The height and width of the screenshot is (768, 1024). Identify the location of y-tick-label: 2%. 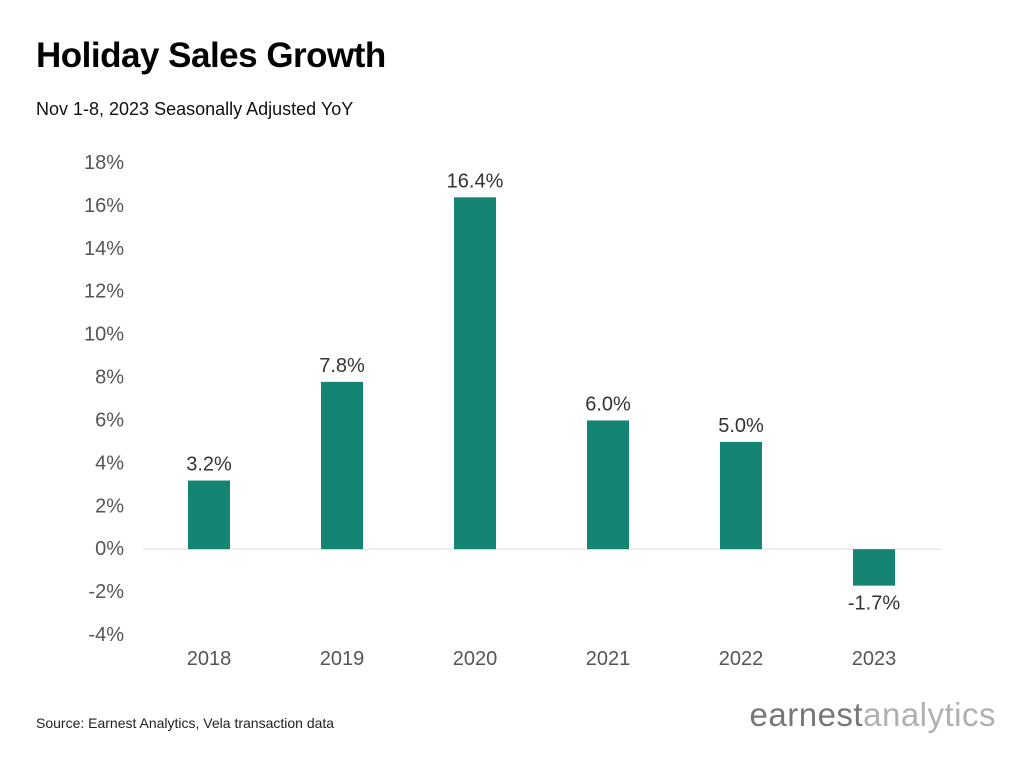
(109, 506).